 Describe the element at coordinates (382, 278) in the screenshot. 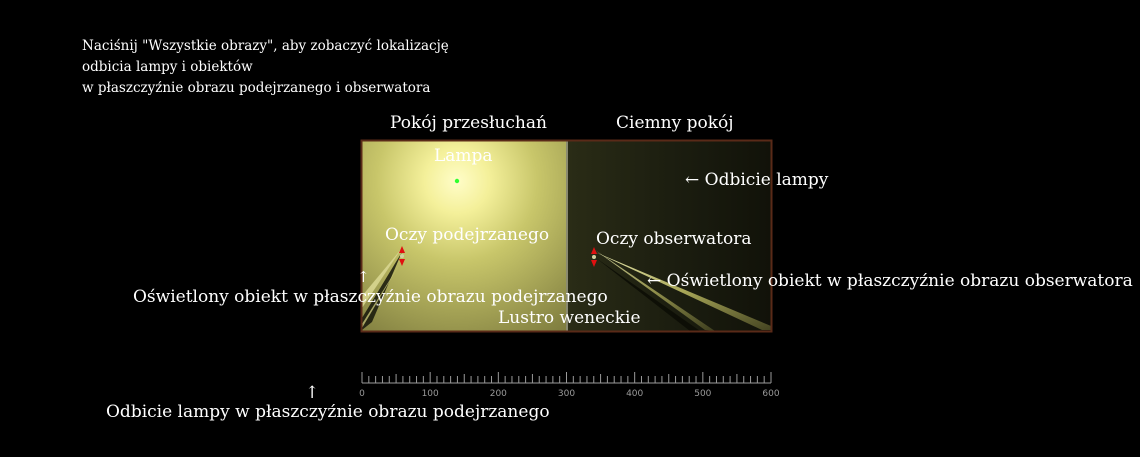

I see `light-beam-upper` at that location.